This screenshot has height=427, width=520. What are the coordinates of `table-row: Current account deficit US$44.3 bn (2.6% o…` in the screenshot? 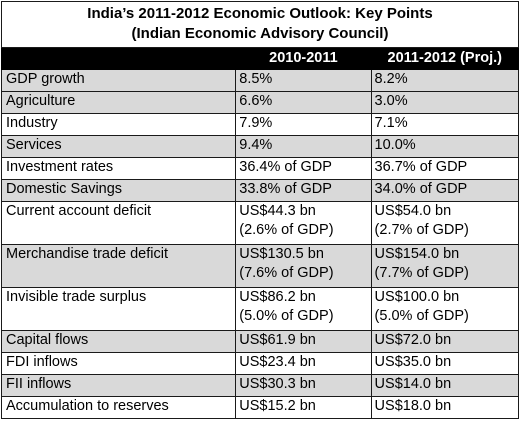 It's located at (260, 223).